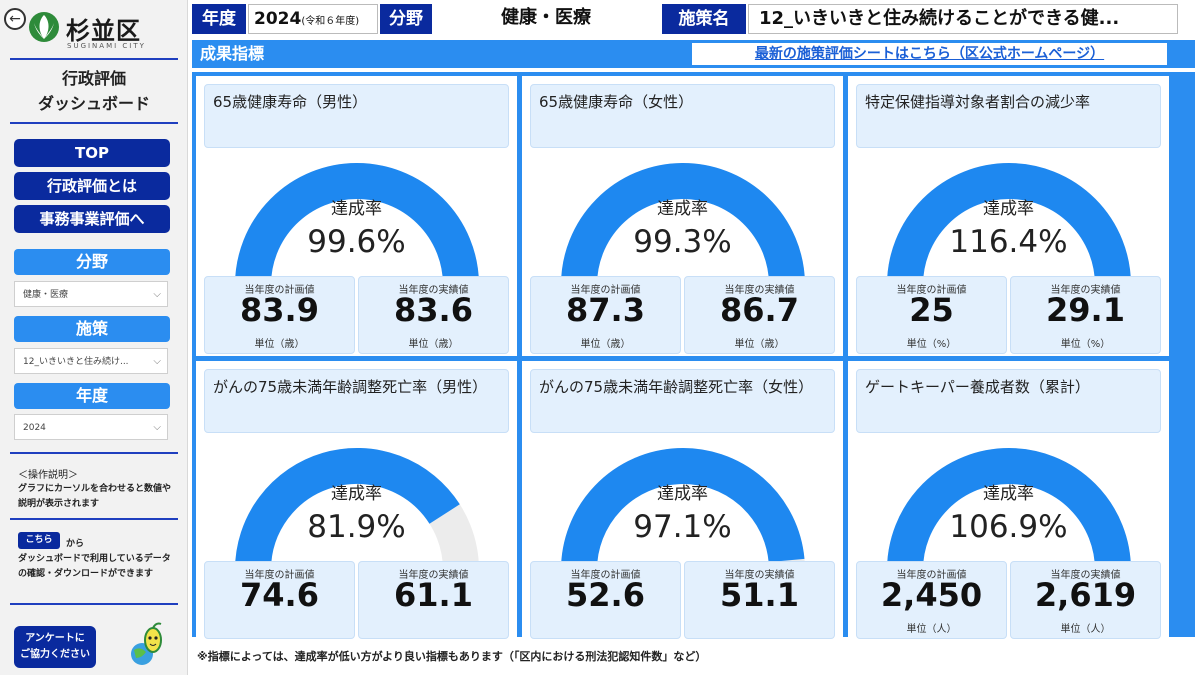 The image size is (1200, 675). What do you see at coordinates (759, 315) in the screenshot?
I see `actual-value-box: 当年度の実績値 86.7 単位（歳）` at bounding box center [759, 315].